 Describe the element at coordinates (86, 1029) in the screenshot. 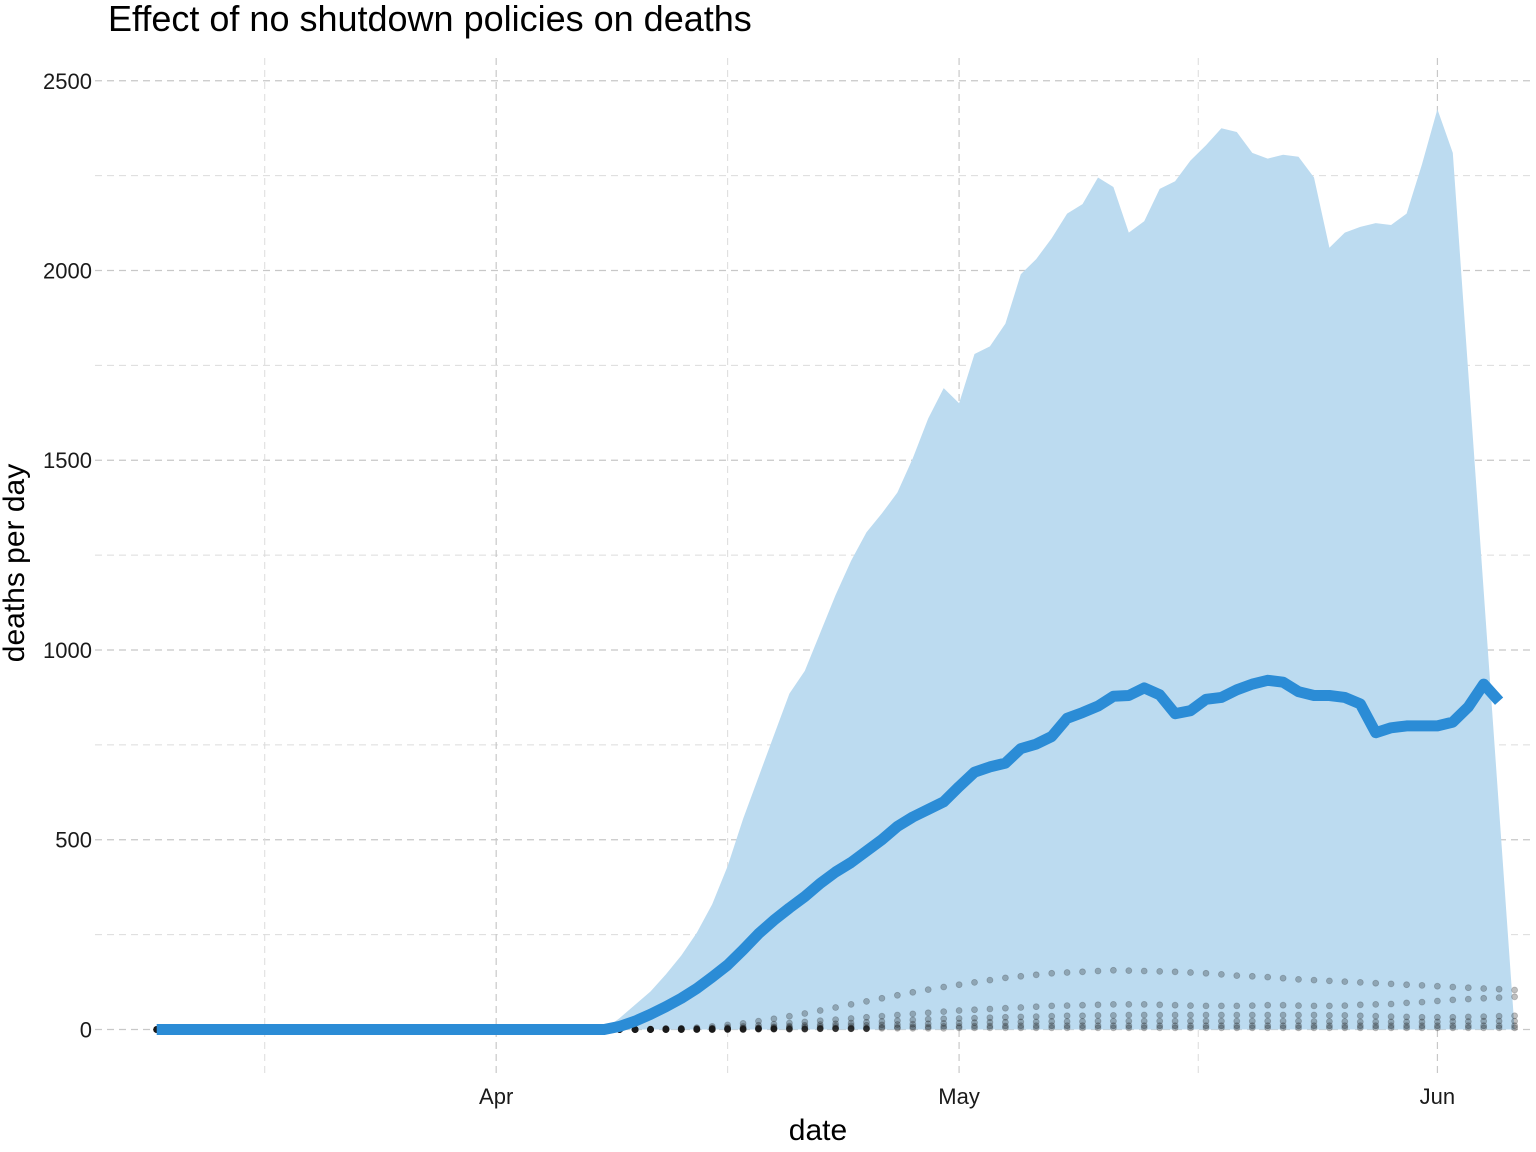

I see `y-tick-label: 0` at that location.